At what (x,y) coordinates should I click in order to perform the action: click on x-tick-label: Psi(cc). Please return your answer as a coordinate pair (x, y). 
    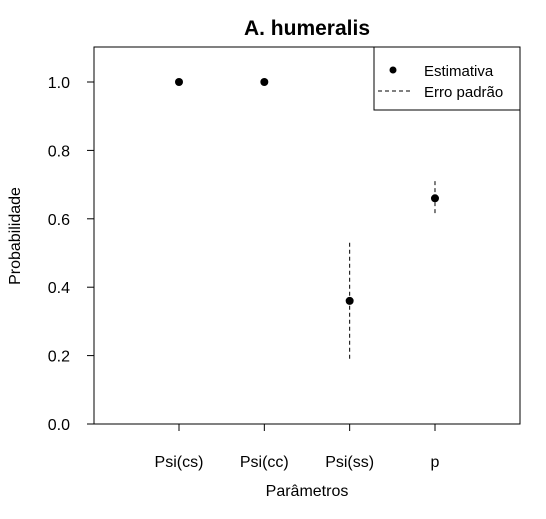
    Looking at the image, I should click on (264, 462).